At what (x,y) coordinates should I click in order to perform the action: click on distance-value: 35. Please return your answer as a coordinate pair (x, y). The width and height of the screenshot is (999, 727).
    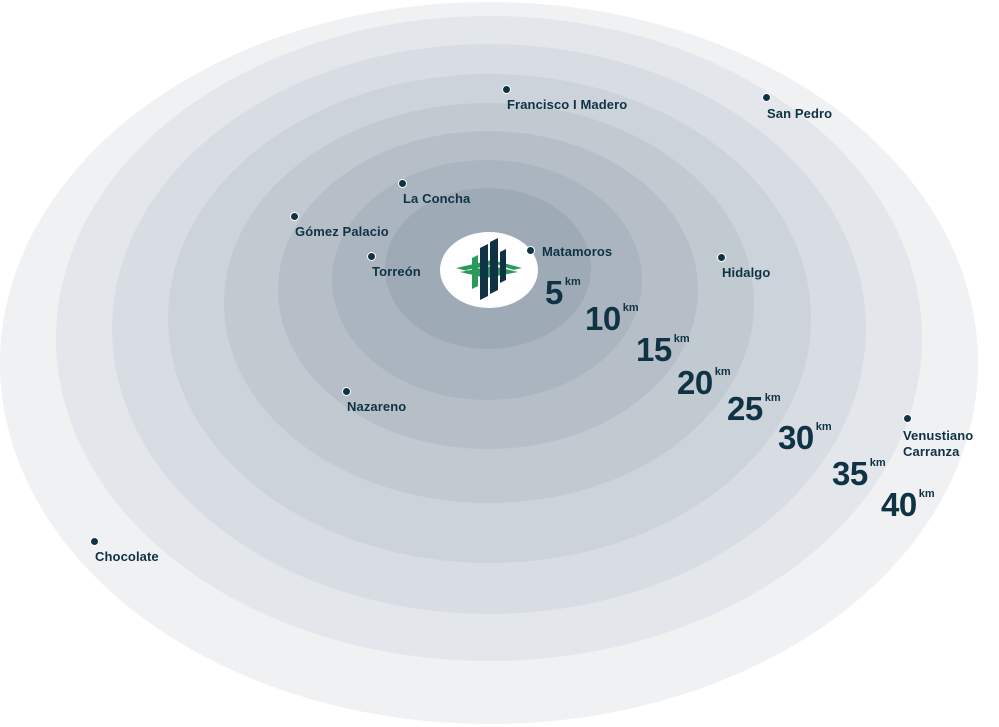
    Looking at the image, I should click on (850, 473).